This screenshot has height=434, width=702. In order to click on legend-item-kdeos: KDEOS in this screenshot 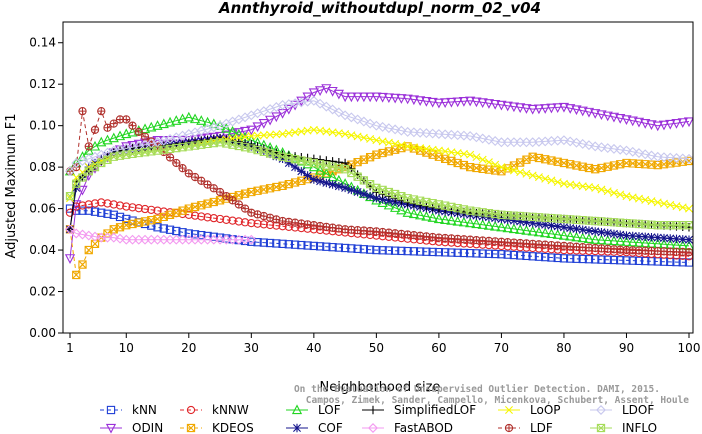, I will do `click(217, 427)`.